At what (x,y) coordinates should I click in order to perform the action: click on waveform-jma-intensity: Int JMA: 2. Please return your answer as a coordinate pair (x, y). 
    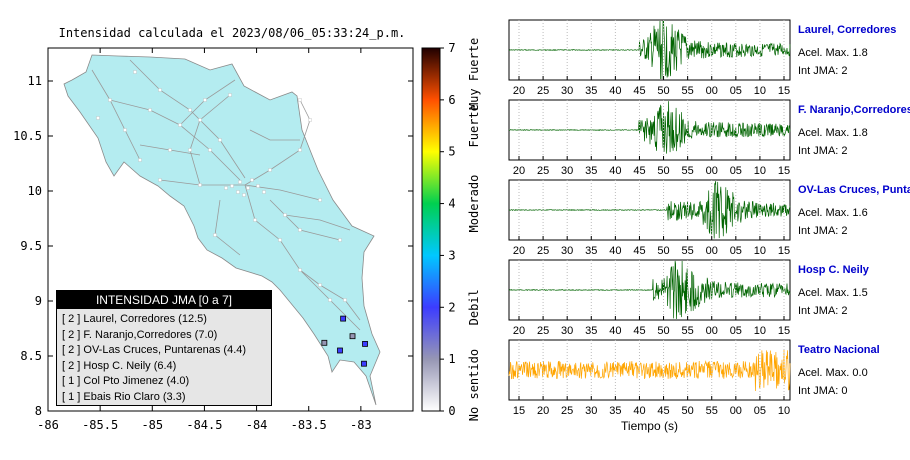
    Looking at the image, I should click on (823, 231).